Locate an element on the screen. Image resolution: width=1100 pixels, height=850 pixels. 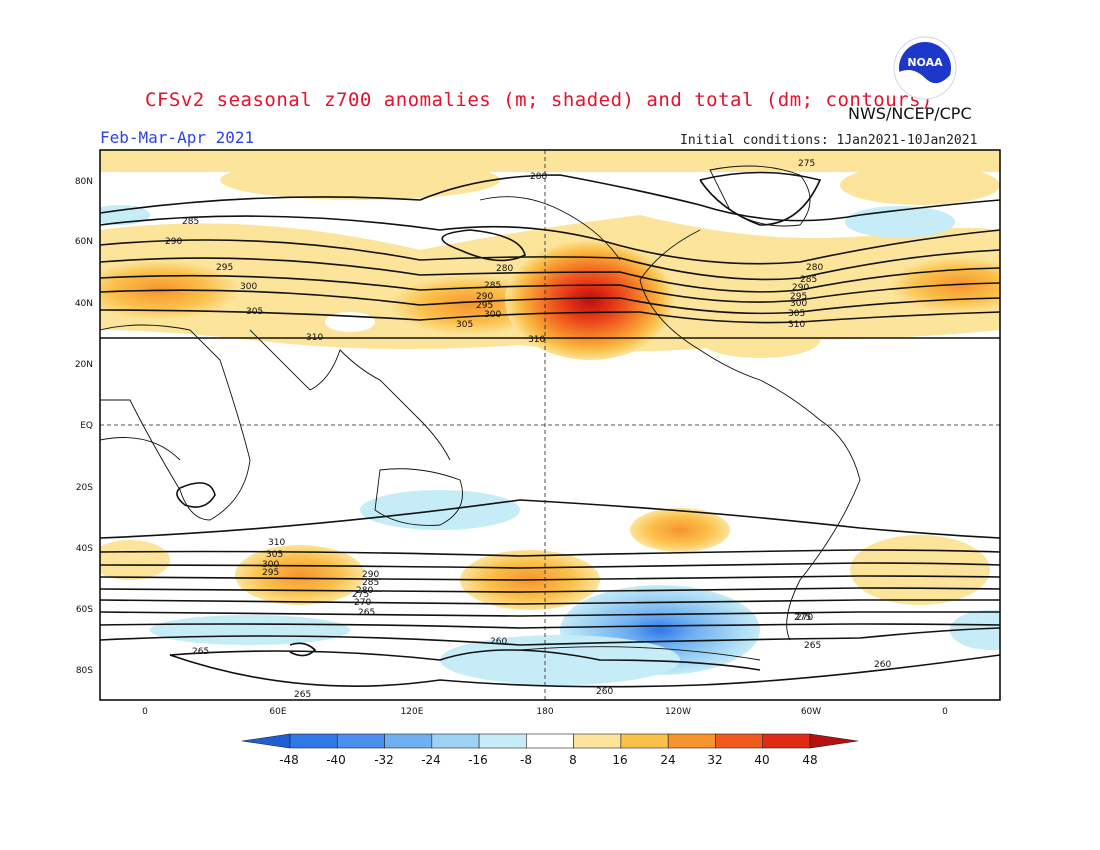
lat-label: 60S is located at coordinates (84, 610).